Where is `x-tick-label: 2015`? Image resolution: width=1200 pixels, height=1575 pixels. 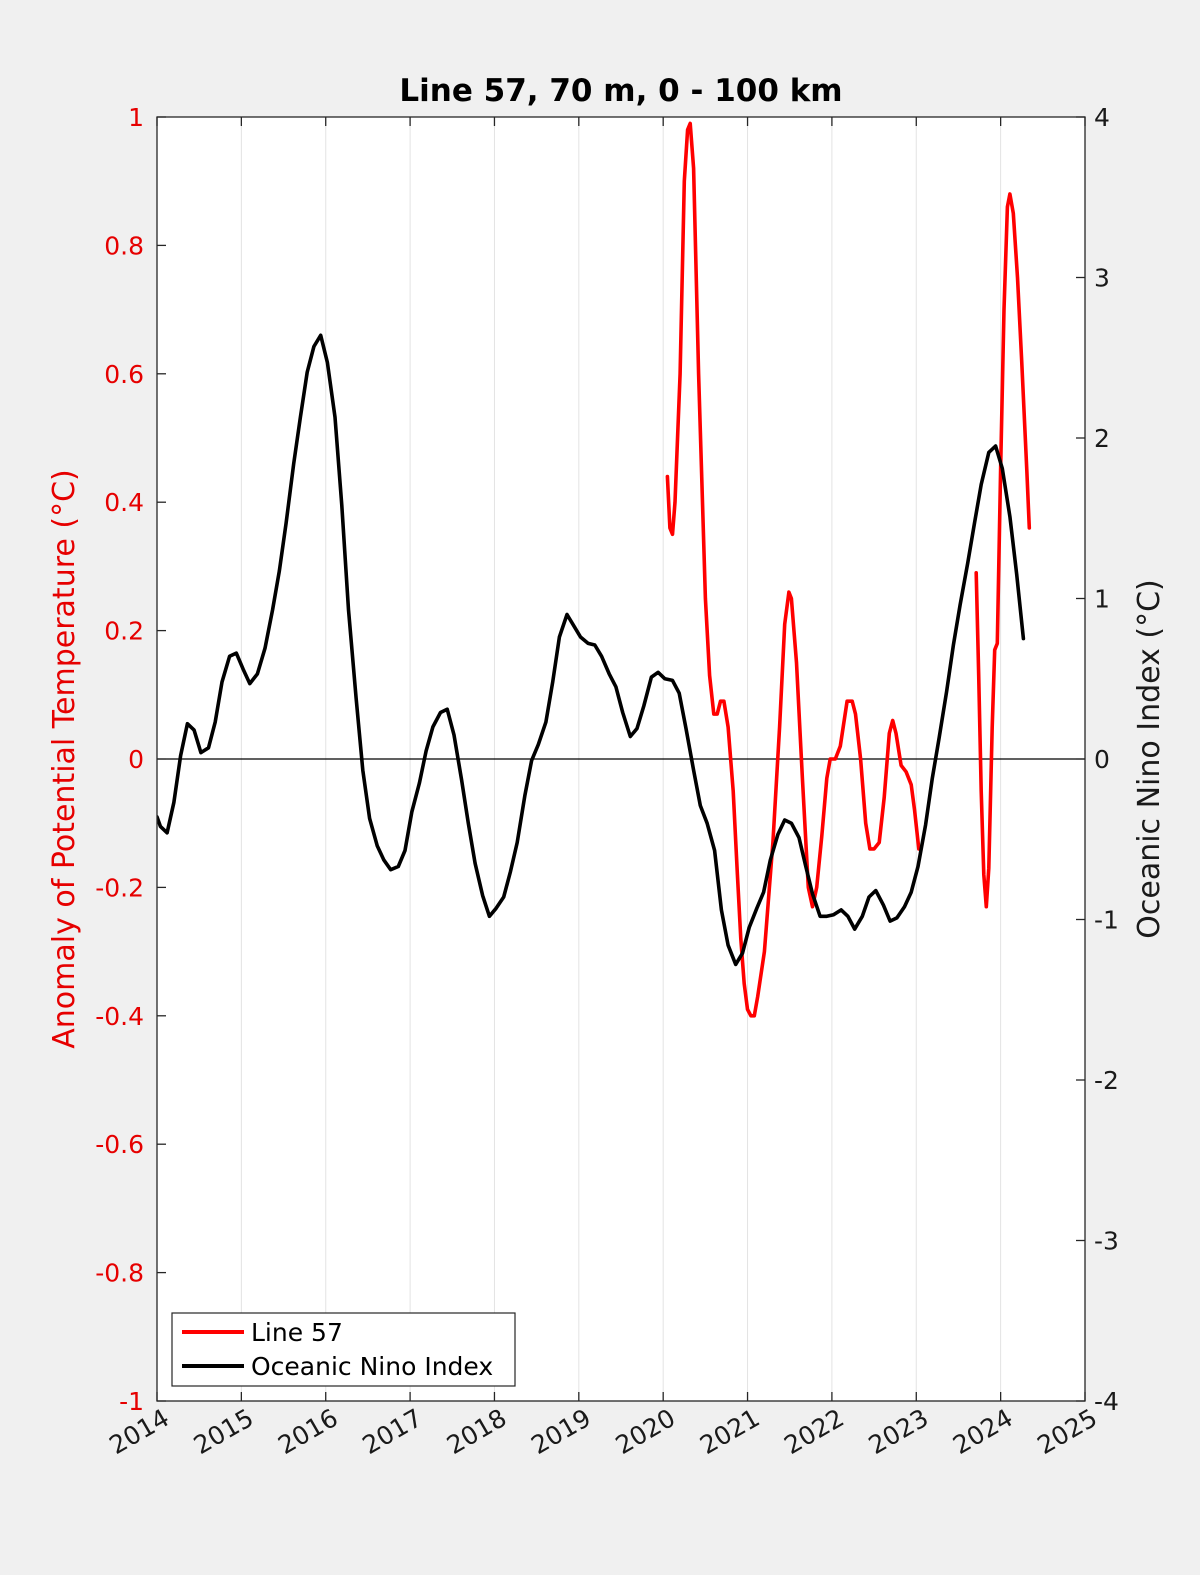 x-tick-label: 2015 is located at coordinates (224, 1431).